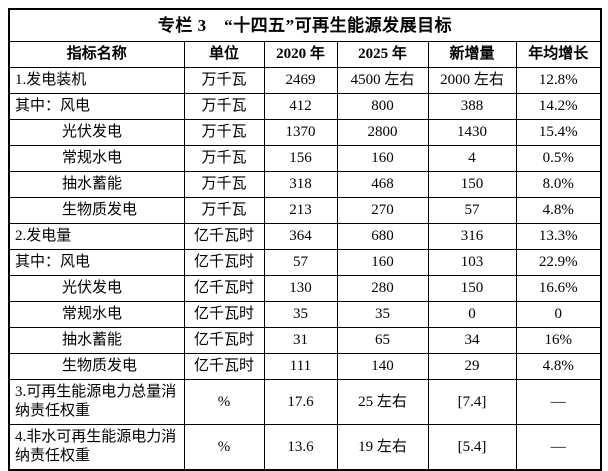  What do you see at coordinates (300, 366) in the screenshot?
I see `cell-2020: 111` at bounding box center [300, 366].